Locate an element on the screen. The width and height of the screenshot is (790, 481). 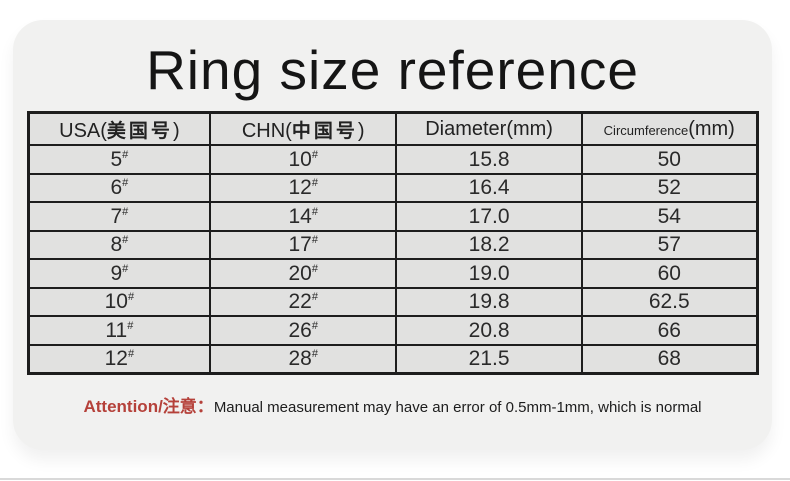
chn-label-prefix: CHN( is located at coordinates (266, 130).